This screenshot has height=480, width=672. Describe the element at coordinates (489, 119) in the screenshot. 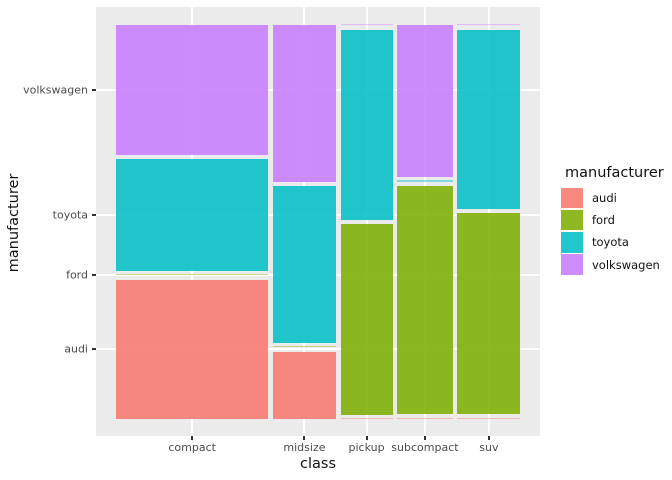

I see `mosaic-segment-suv-toyota` at that location.